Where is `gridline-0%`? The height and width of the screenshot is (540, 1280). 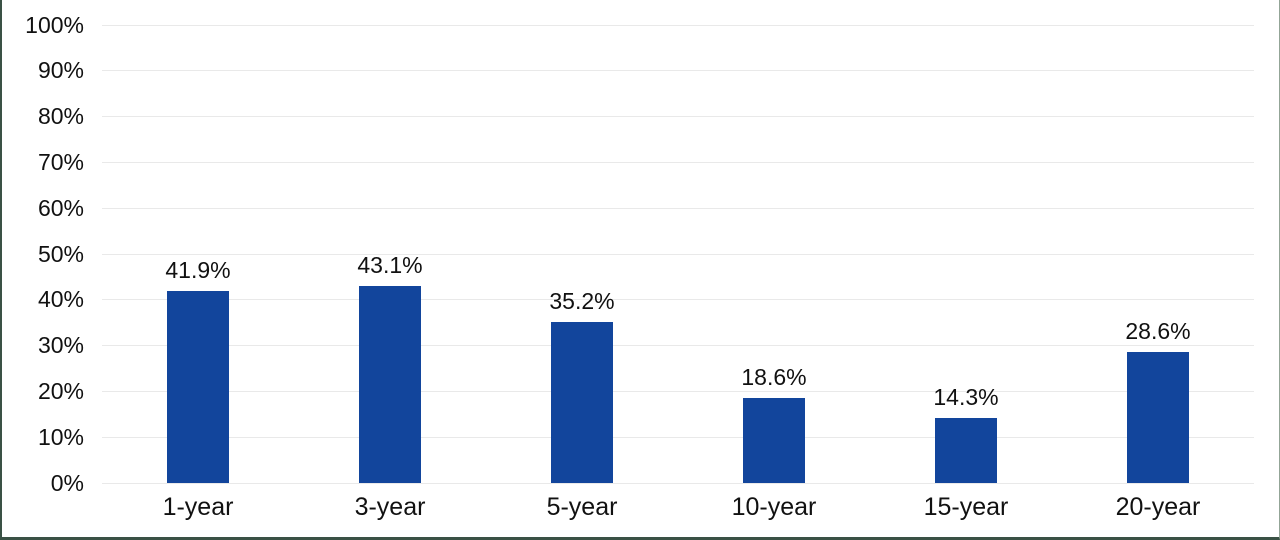
gridline-0% is located at coordinates (678, 483).